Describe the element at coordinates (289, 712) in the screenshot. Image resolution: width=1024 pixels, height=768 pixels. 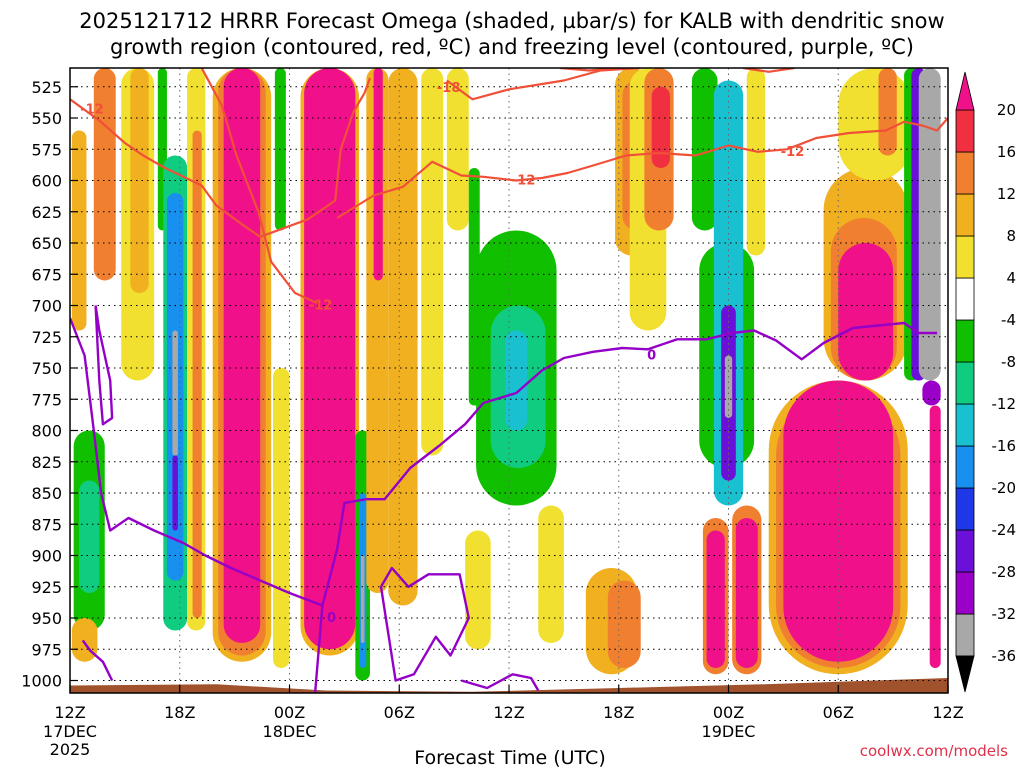
I see `x-tick-label: 00Z` at that location.